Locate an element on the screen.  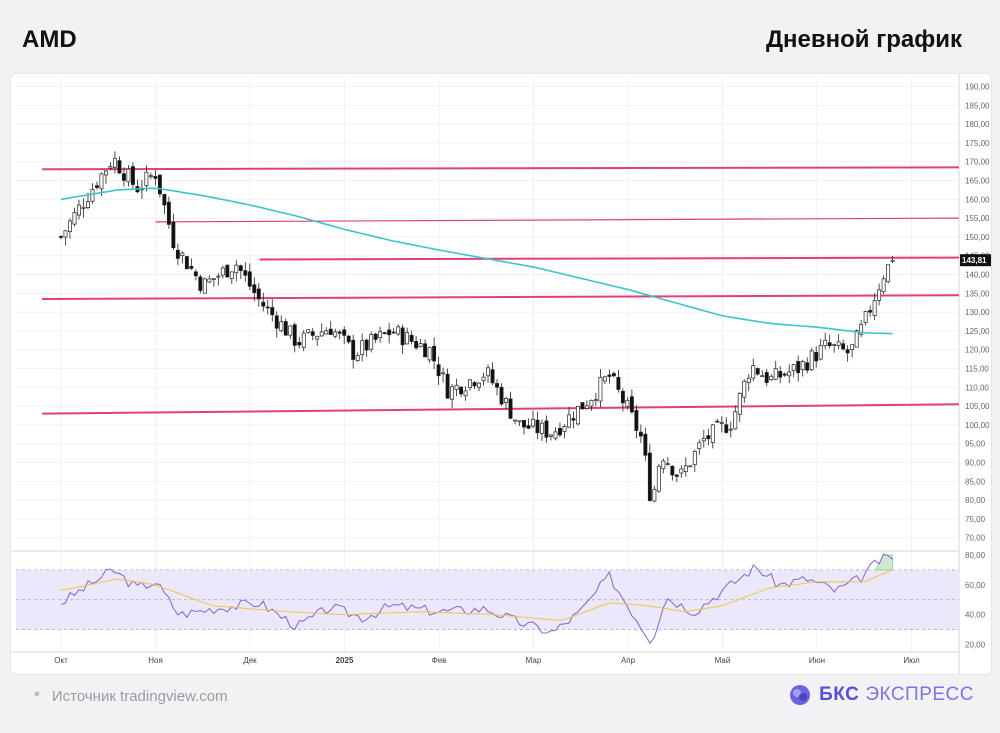
y-tick-label: 85,00 is located at coordinates (975, 481).